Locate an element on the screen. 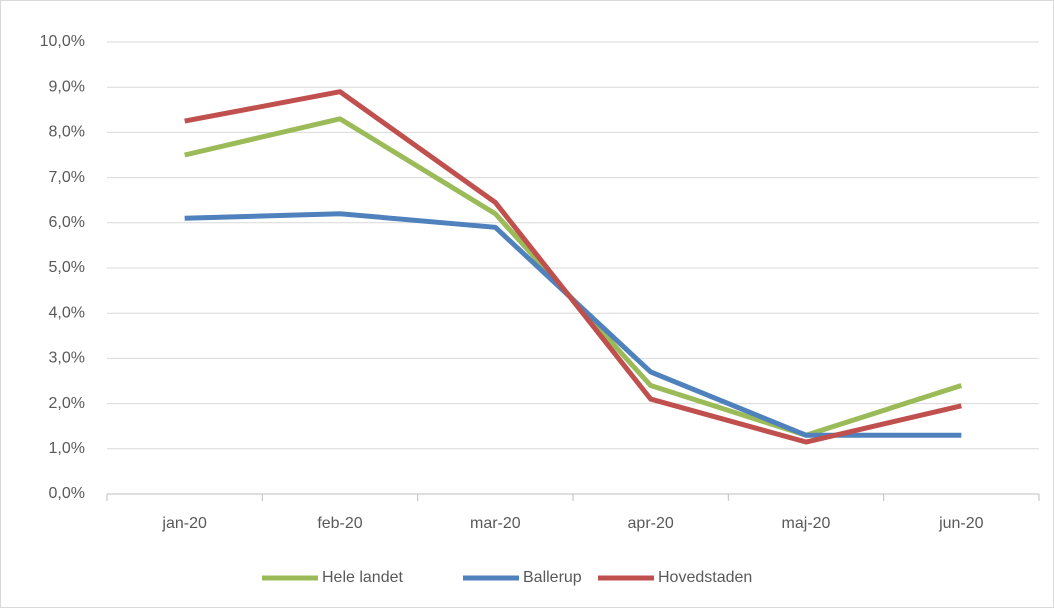 This screenshot has height=608, width=1054. y-tick-label: 4,0% is located at coordinates (67, 312).